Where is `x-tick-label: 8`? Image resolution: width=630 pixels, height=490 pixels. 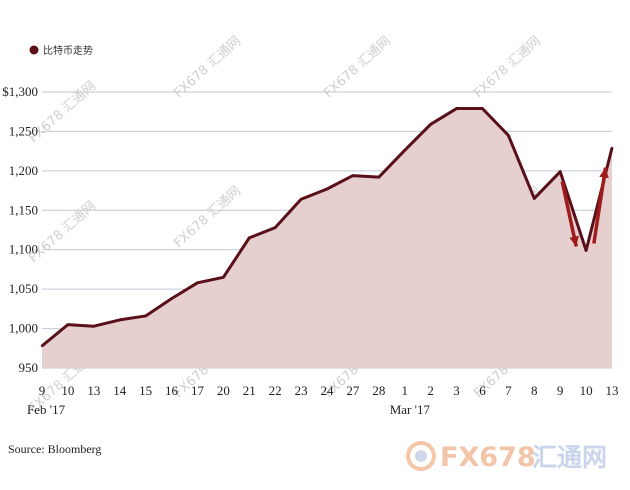
x-tick-label: 8 is located at coordinates (534, 390).